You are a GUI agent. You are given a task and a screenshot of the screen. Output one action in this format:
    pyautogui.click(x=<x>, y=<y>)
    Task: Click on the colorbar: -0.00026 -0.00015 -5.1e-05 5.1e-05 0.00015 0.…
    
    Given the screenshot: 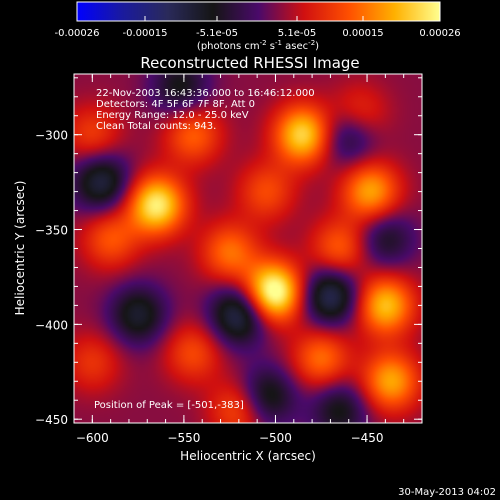 What is the action you would take?
    pyautogui.click(x=258, y=26)
    